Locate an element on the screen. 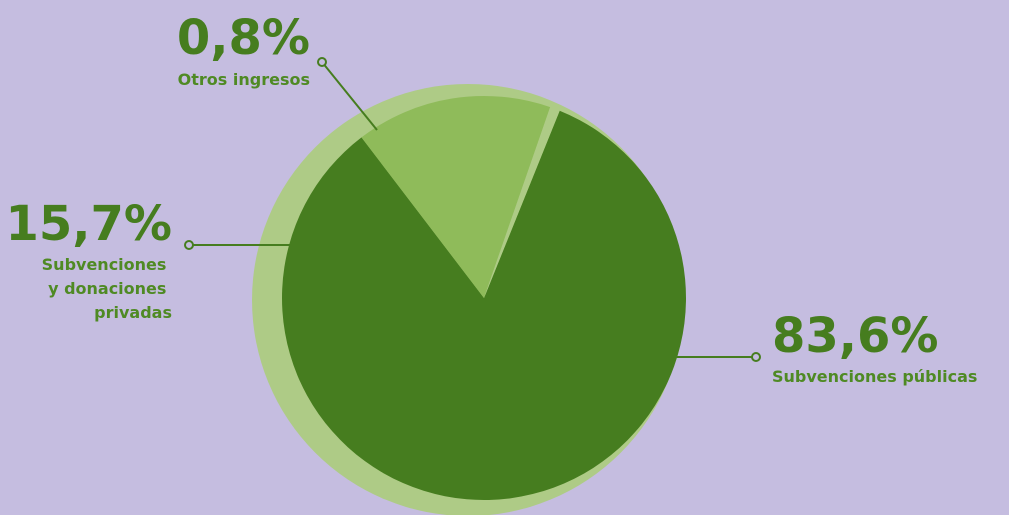 The height and width of the screenshot is (515, 1009). leader-dot-otros is located at coordinates (322, 62).